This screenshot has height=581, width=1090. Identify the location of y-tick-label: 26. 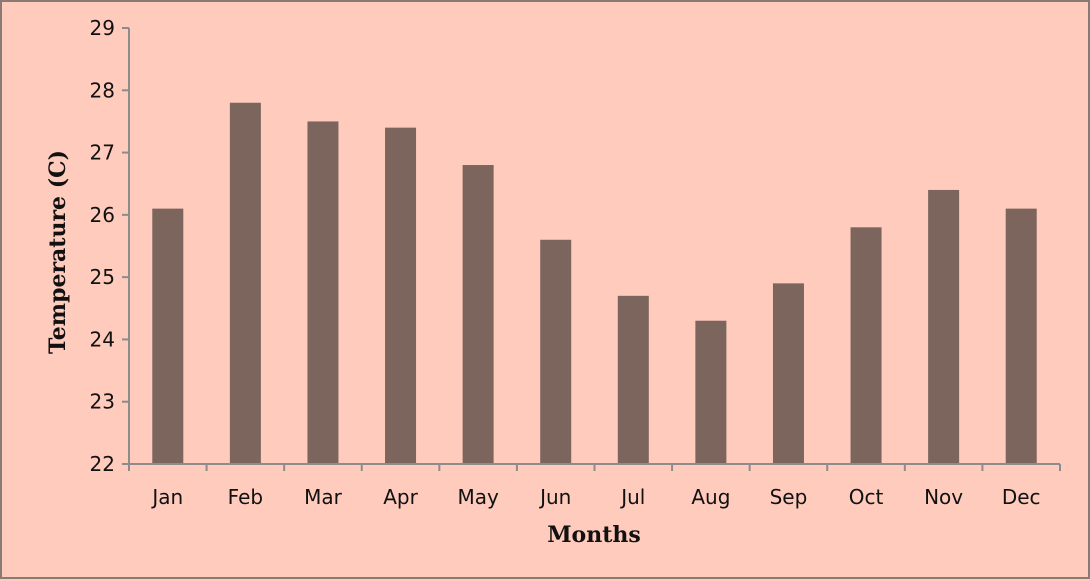
(102, 215).